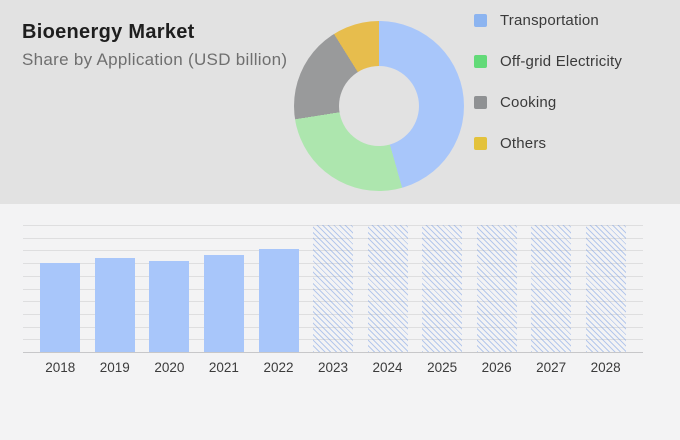 This screenshot has height=440, width=680. What do you see at coordinates (528, 102) in the screenshot?
I see `legend-label: Cooking` at bounding box center [528, 102].